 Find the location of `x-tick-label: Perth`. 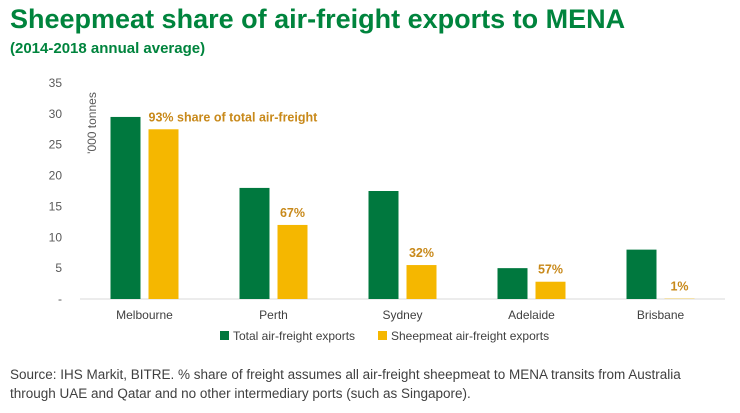

x-tick-label: Perth is located at coordinates (273, 315).